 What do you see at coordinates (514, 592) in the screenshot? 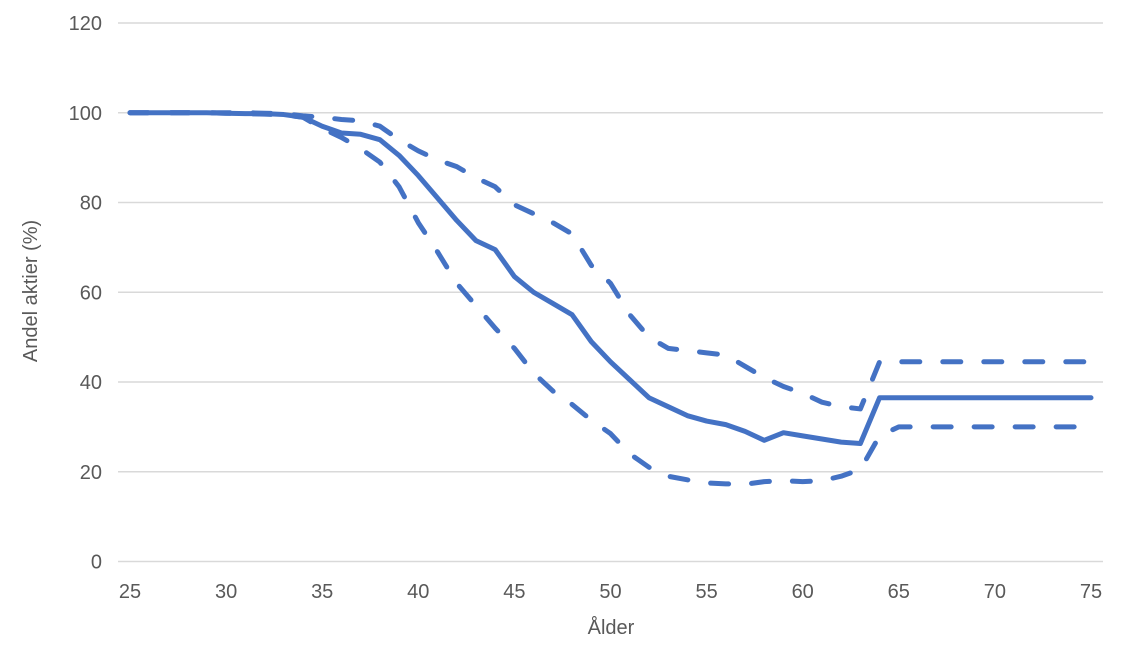
I see `x-tick-label: 45` at bounding box center [514, 592].